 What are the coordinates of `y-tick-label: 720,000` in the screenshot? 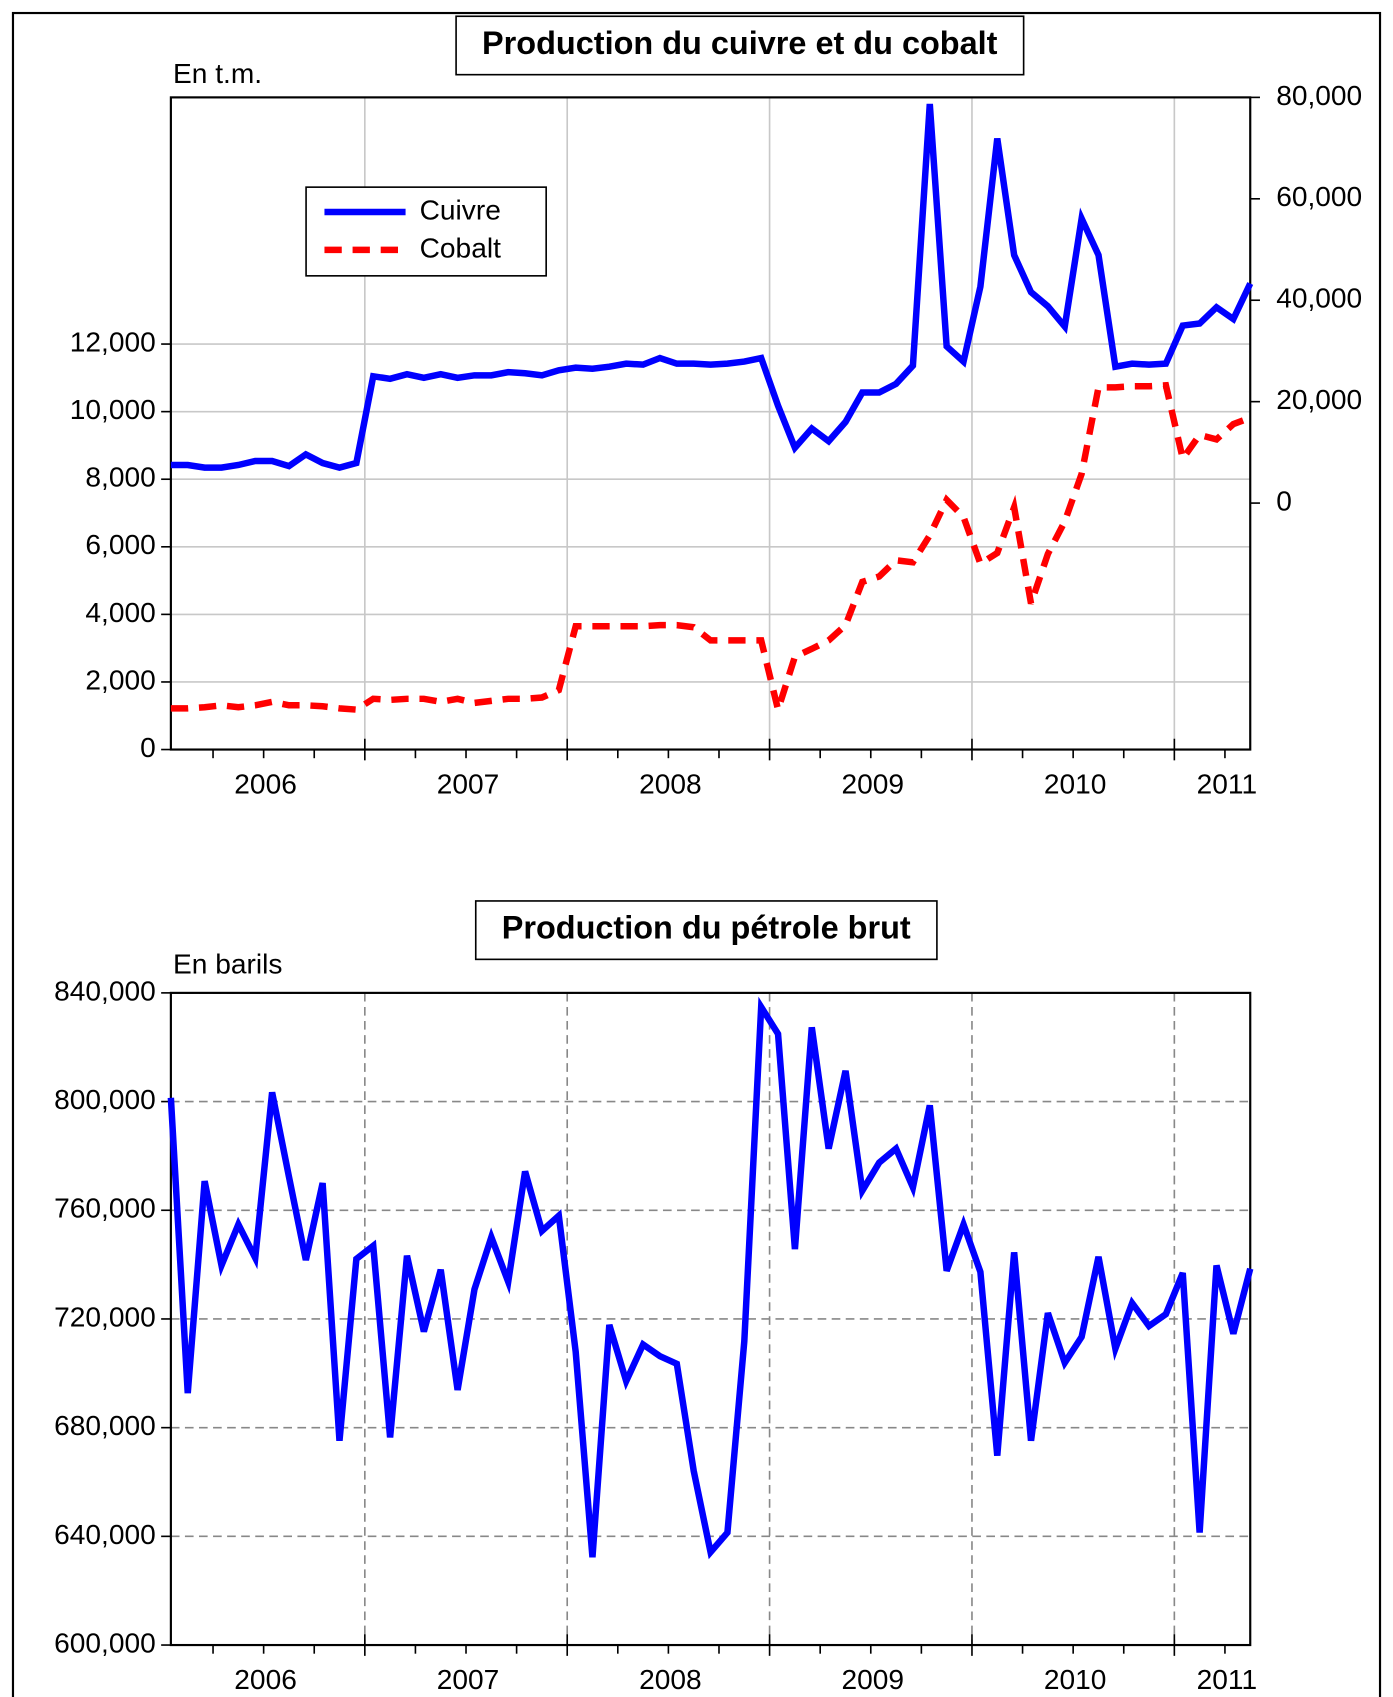 It's located at (105, 1316).